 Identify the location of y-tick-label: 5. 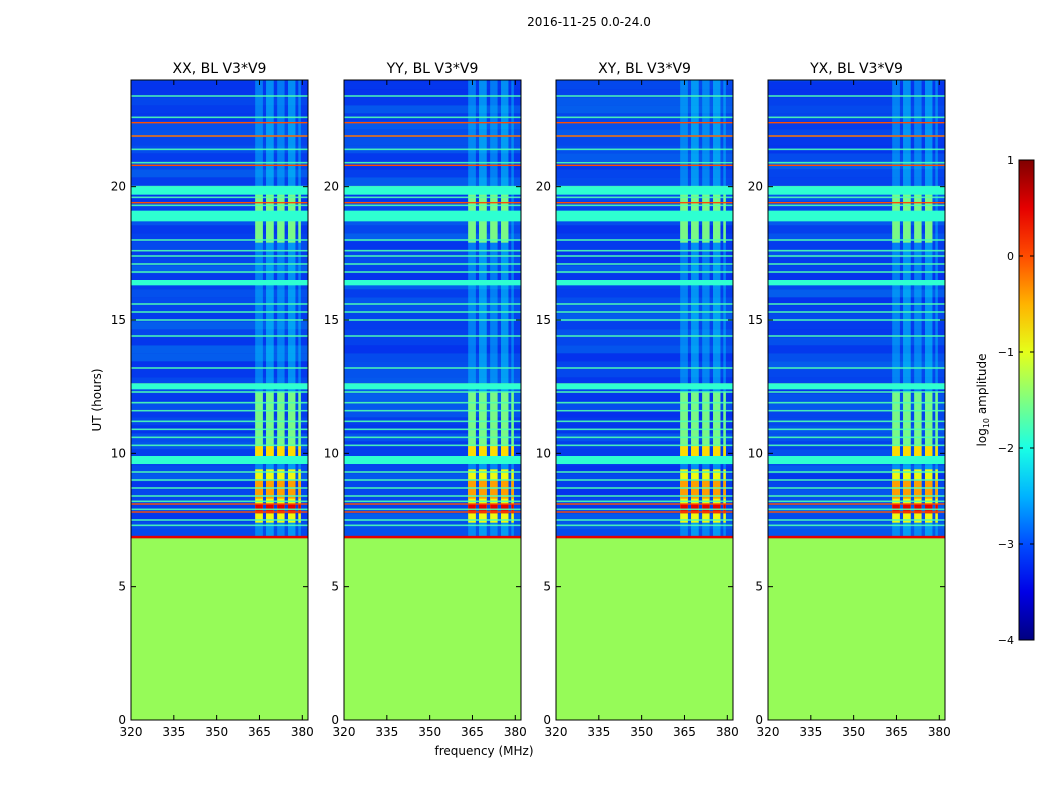
(335, 587).